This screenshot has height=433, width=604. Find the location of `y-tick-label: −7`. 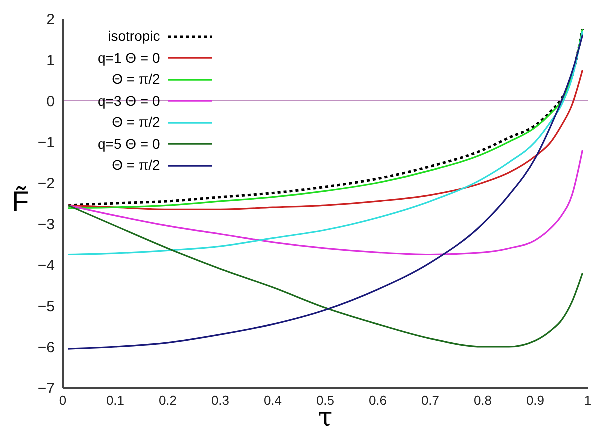

y-tick-label: −7 is located at coordinates (46, 389).